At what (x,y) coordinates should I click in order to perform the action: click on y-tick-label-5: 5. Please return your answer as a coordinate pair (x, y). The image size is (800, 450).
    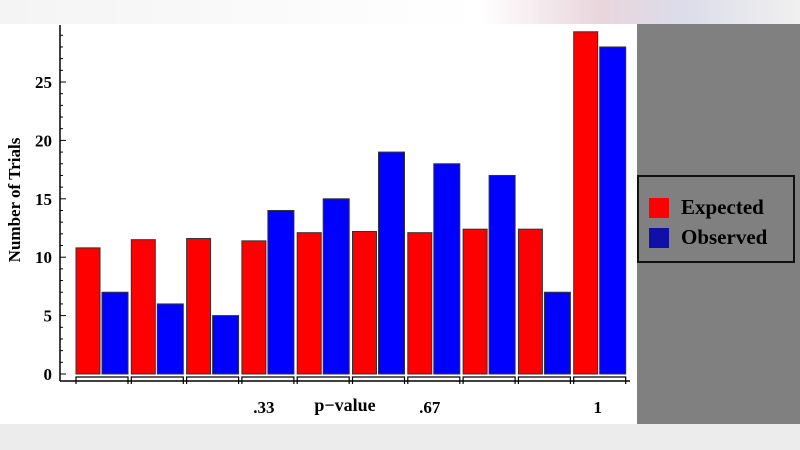
    Looking at the image, I should click on (48, 316).